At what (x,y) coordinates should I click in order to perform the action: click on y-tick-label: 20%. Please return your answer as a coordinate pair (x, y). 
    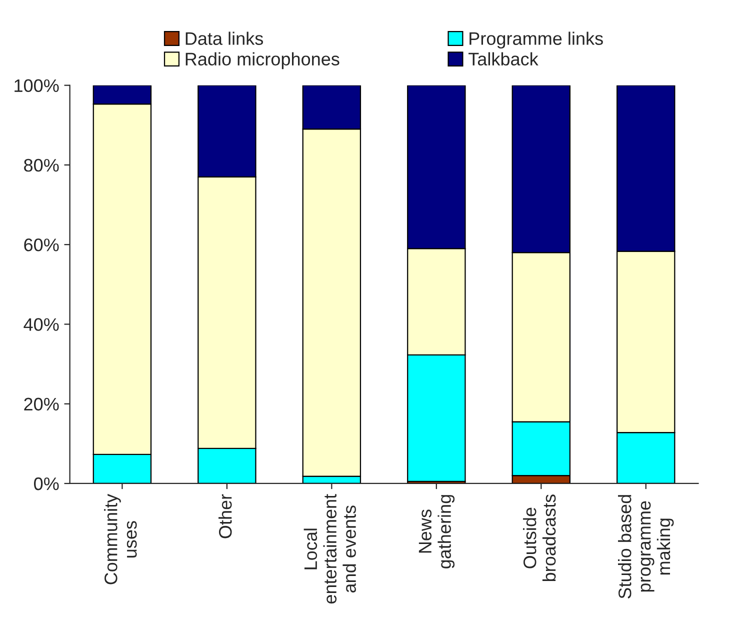
    Looking at the image, I should click on (41, 404).